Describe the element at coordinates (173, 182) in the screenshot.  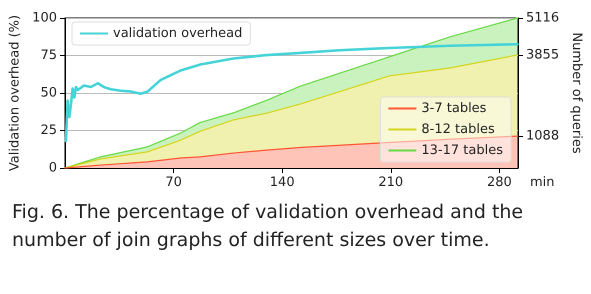
I see `x-tick-label: 70` at that location.